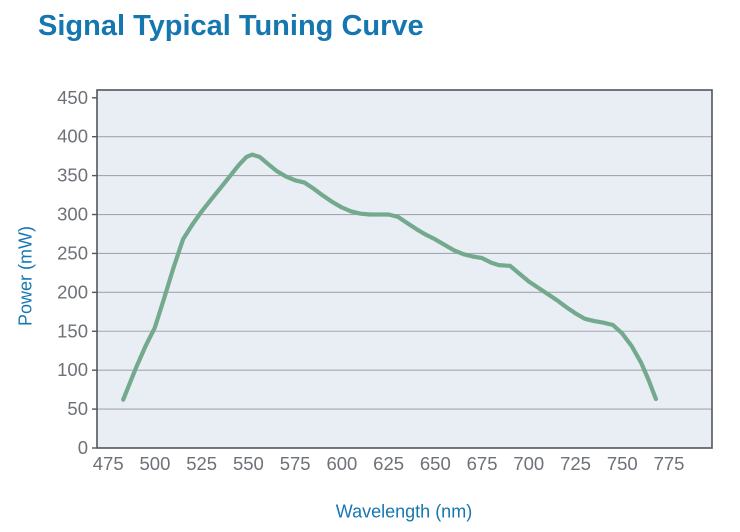 This screenshot has width=740, height=532. Describe the element at coordinates (72, 291) in the screenshot. I see `y-tick-label-200: 200` at that location.